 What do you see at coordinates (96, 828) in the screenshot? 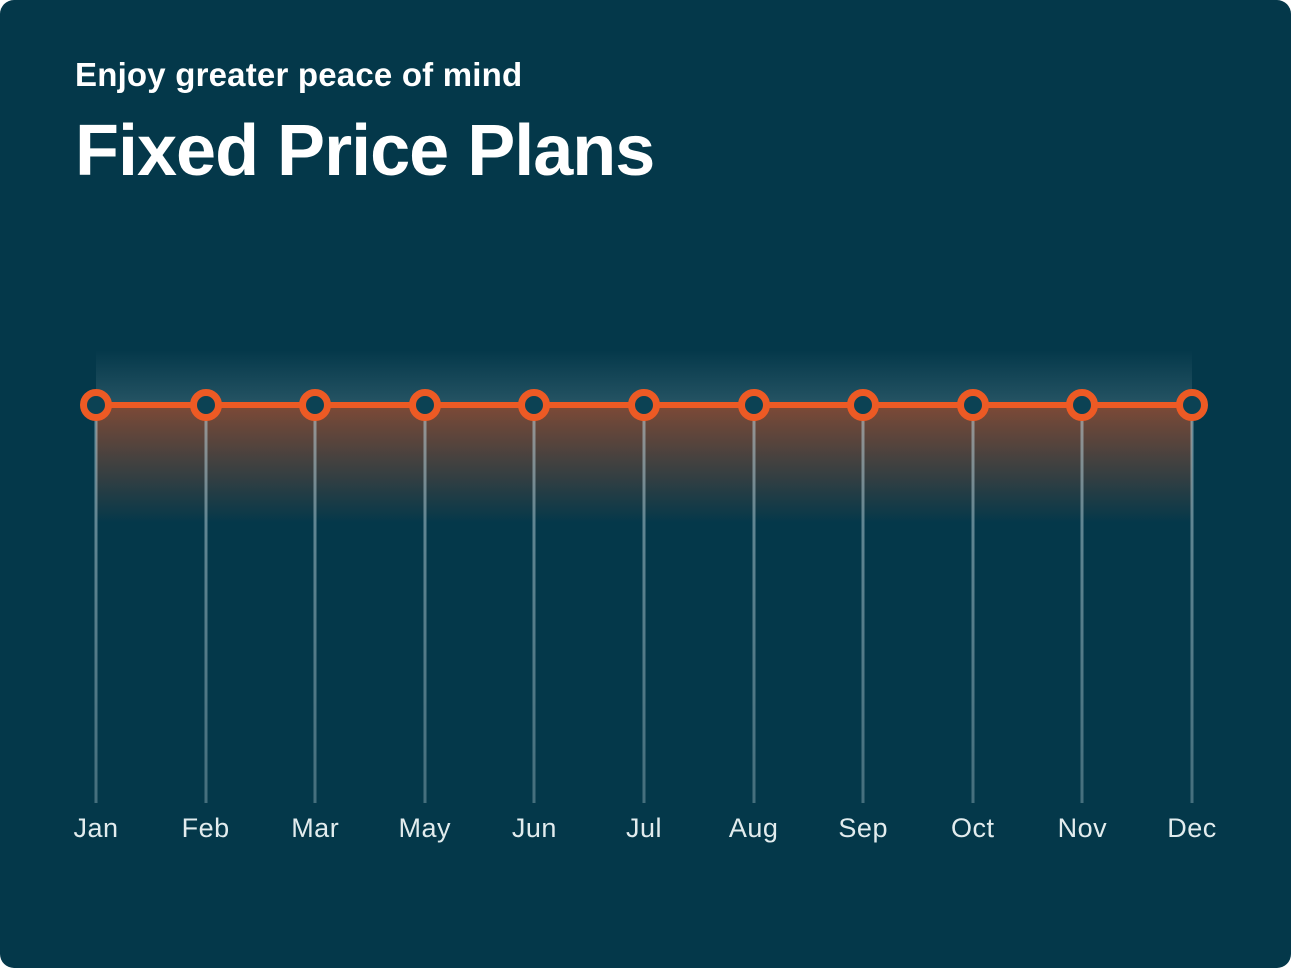
I see `month-label: Jan` at bounding box center [96, 828].